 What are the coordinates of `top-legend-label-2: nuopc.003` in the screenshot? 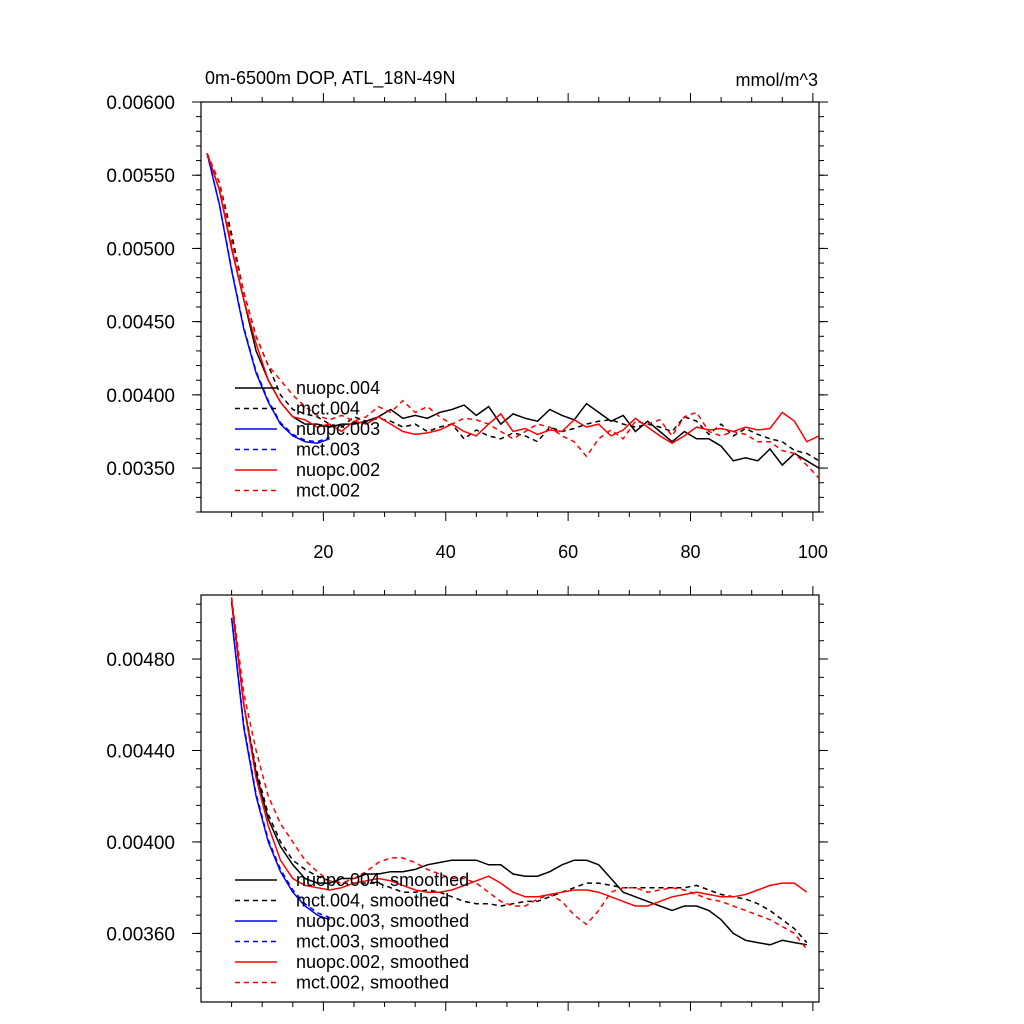 It's located at (338, 429).